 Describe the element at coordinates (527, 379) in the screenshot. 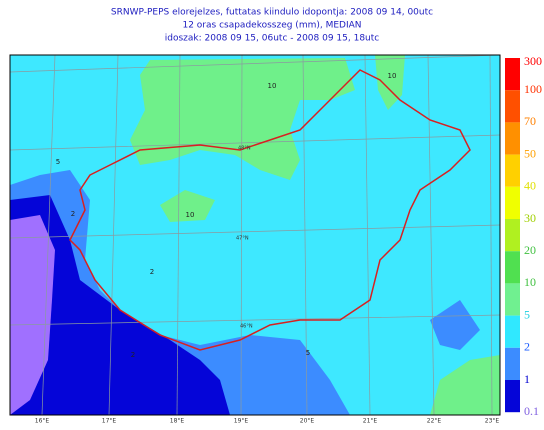

I see `legend-label: 1` at that location.